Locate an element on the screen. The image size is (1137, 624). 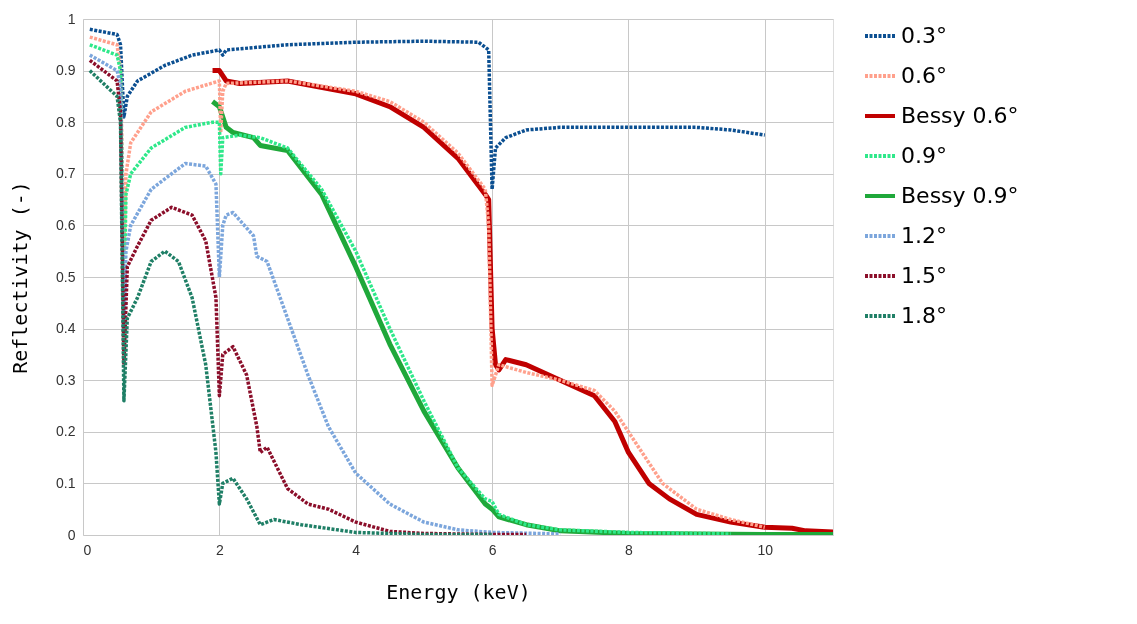
y-tick-label: 0.6 is located at coordinates (66, 224).